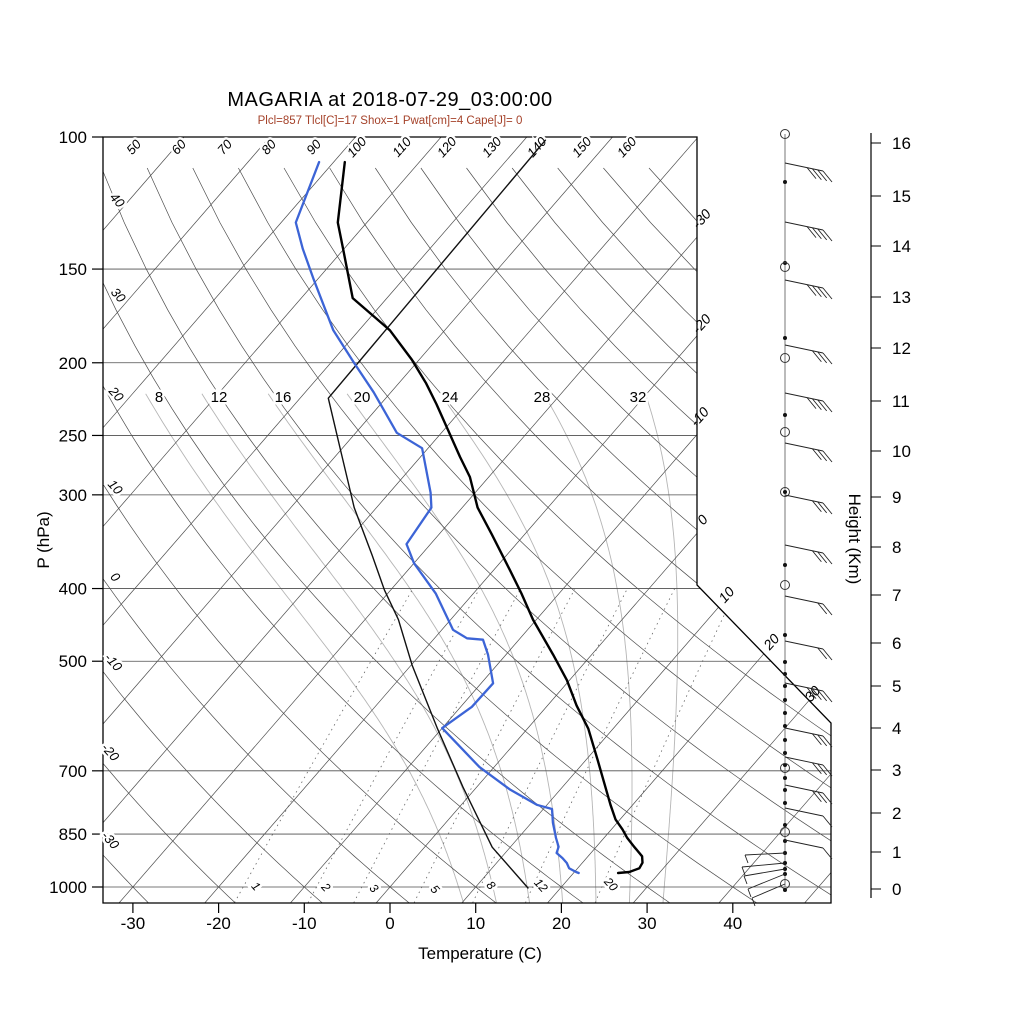 The image size is (1024, 1029). What do you see at coordinates (73, 495) in the screenshot?
I see `pressure-tick-label: 300` at bounding box center [73, 495].